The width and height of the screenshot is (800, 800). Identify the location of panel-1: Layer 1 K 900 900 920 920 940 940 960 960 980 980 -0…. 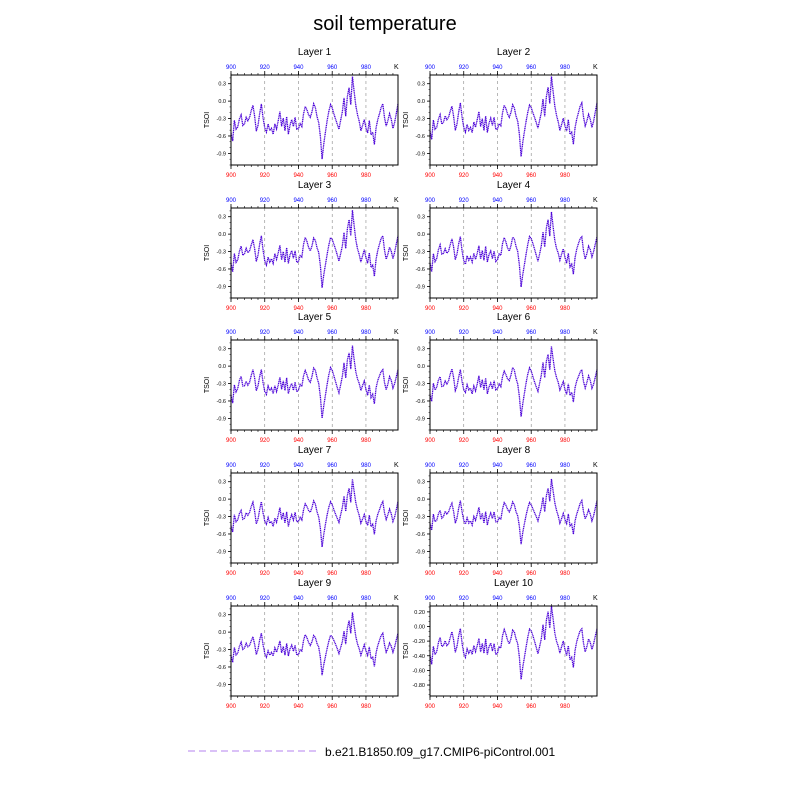
(301, 113).